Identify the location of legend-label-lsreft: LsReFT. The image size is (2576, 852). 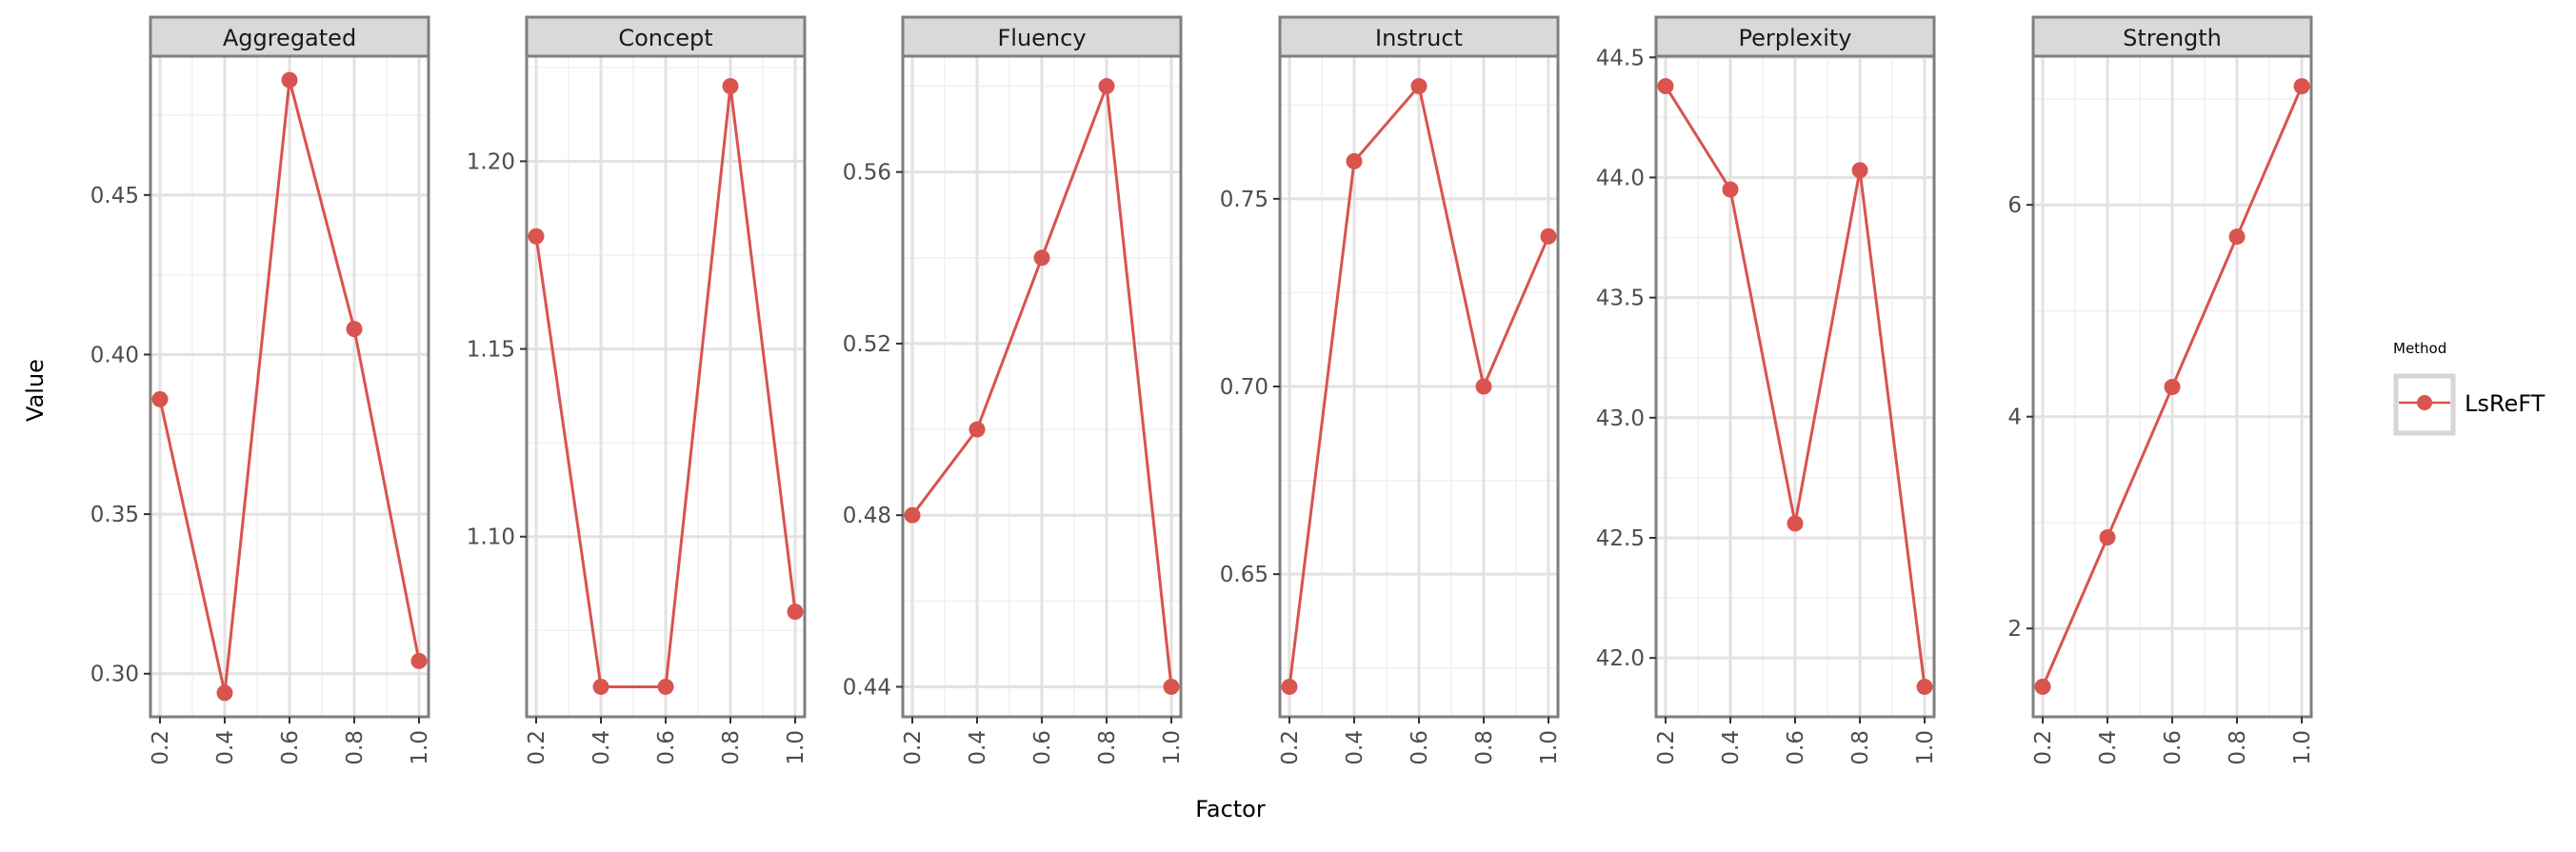
(2505, 403).